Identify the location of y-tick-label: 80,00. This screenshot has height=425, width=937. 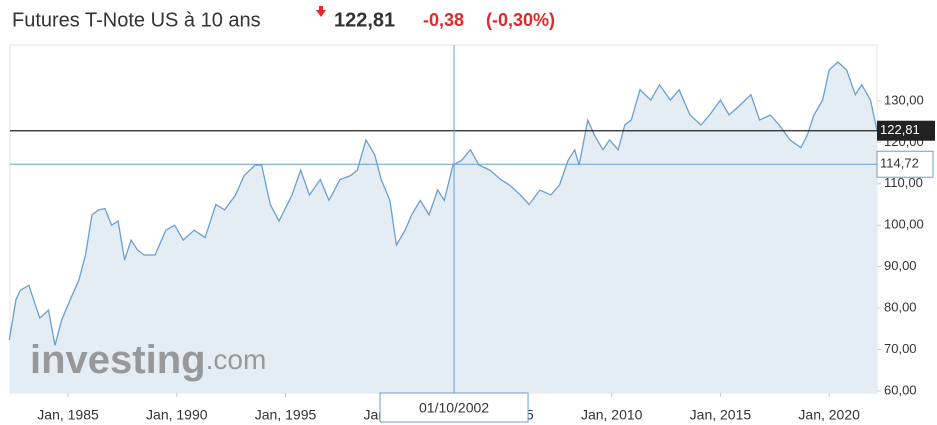
(900, 307).